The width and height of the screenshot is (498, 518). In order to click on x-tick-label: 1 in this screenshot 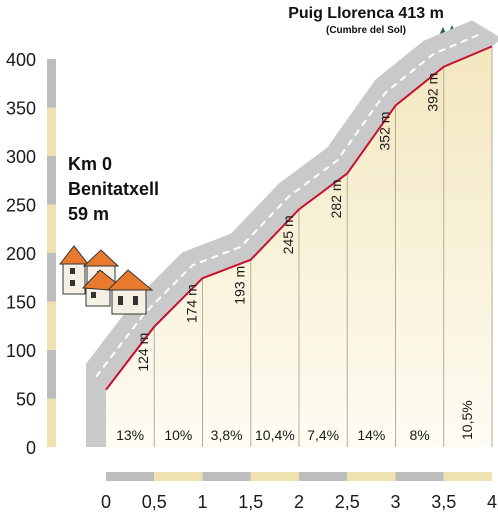, I will do `click(202, 502)`.